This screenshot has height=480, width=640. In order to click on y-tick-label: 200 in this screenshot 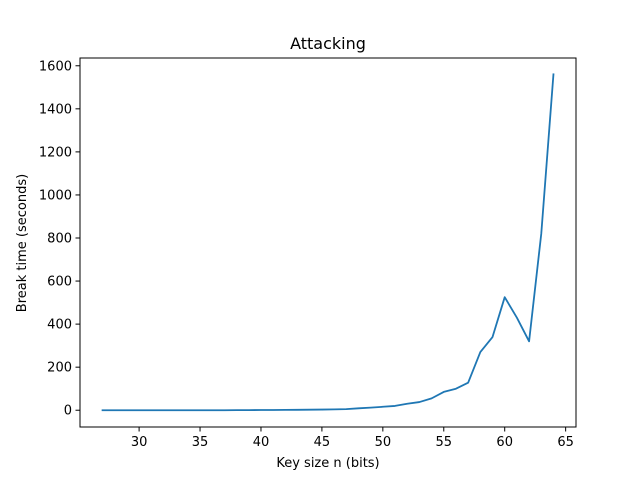, I will do `click(59, 368)`.